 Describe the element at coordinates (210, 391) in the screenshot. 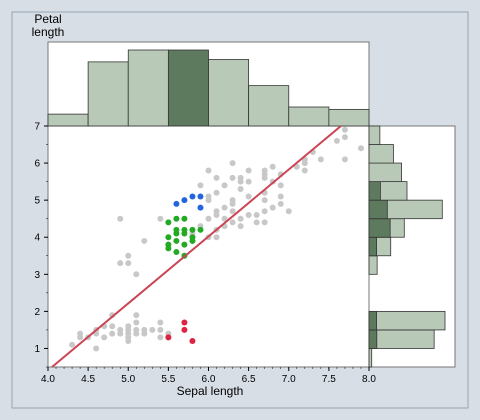

I see `x-axis-label: Sepal length` at that location.